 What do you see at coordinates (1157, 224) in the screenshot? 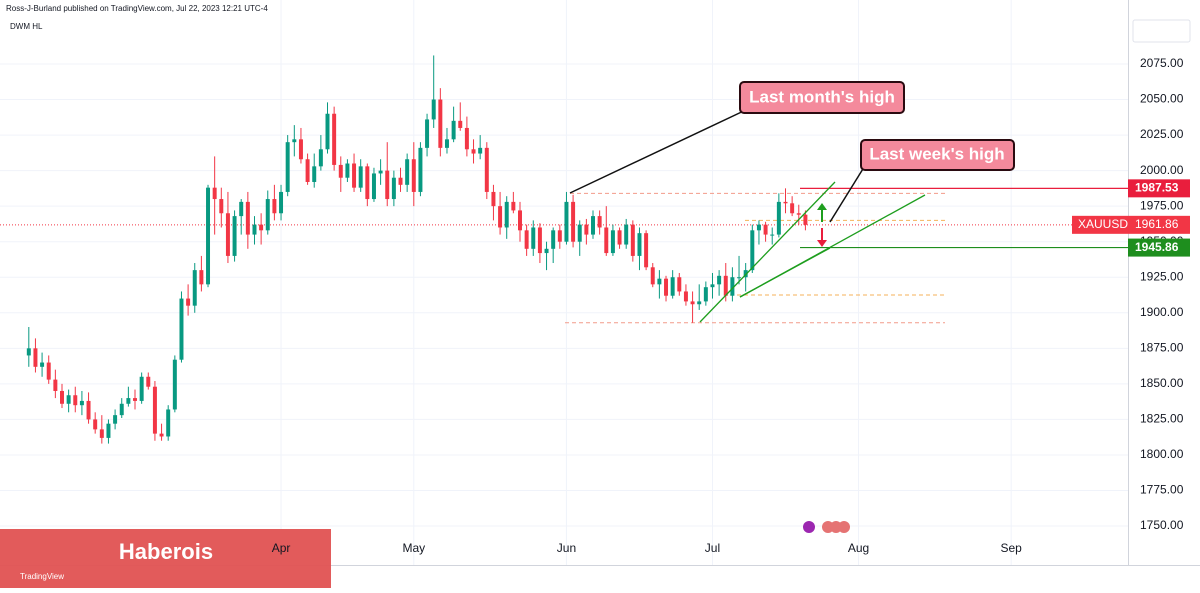
I see `last-price-label: 1961.86` at bounding box center [1157, 224].